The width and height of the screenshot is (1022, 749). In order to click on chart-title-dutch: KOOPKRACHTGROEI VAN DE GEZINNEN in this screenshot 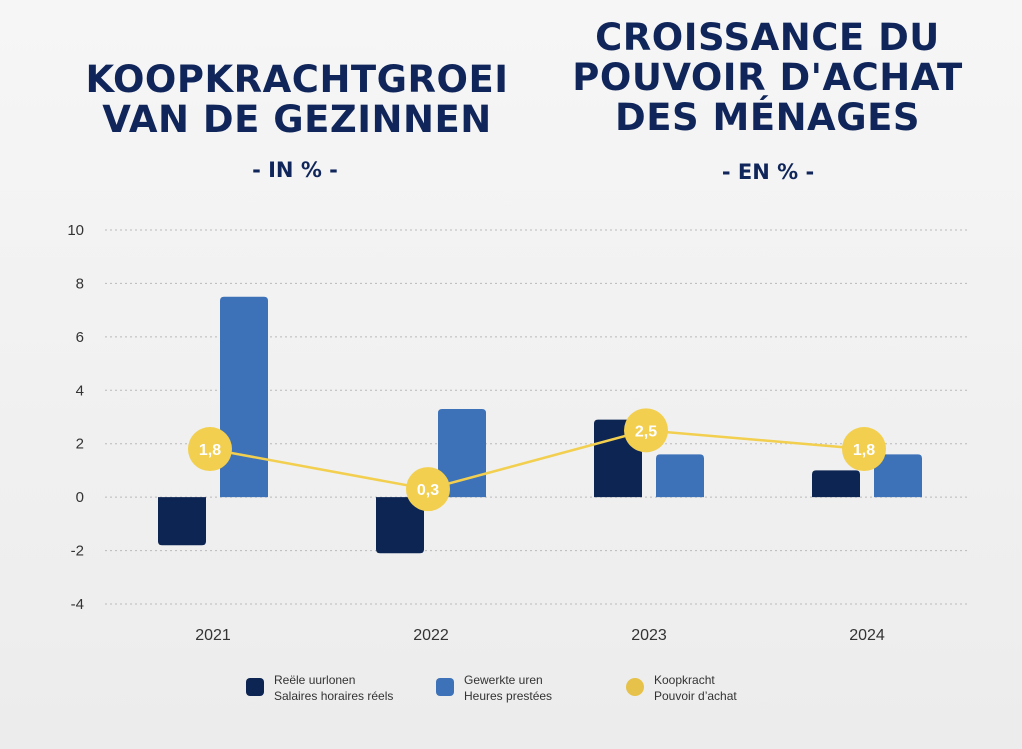, I will do `click(297, 100)`.